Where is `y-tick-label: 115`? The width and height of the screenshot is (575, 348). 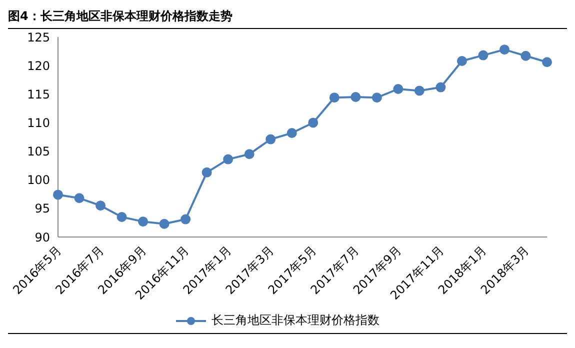
y-tick-label: 115 is located at coordinates (38, 94).